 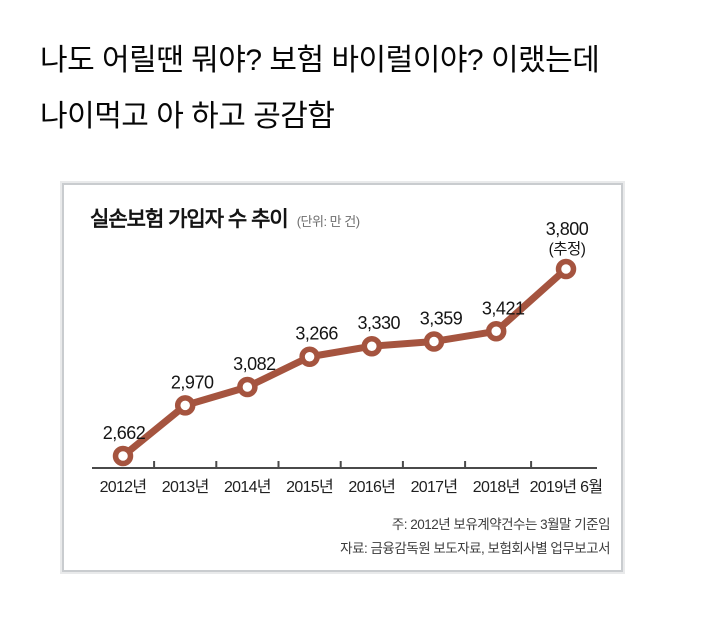 I want to click on x-axis-label: 2015년, so click(x=309, y=487).